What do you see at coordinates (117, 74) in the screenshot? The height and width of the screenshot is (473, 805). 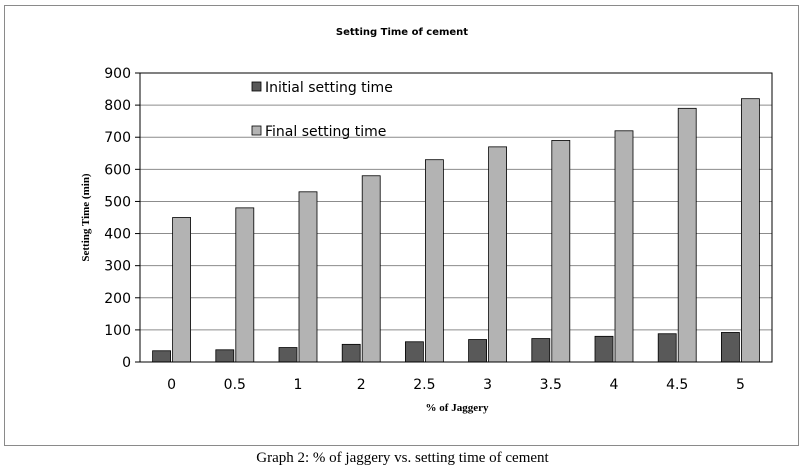 I see `y-tick-label: 900` at bounding box center [117, 74].